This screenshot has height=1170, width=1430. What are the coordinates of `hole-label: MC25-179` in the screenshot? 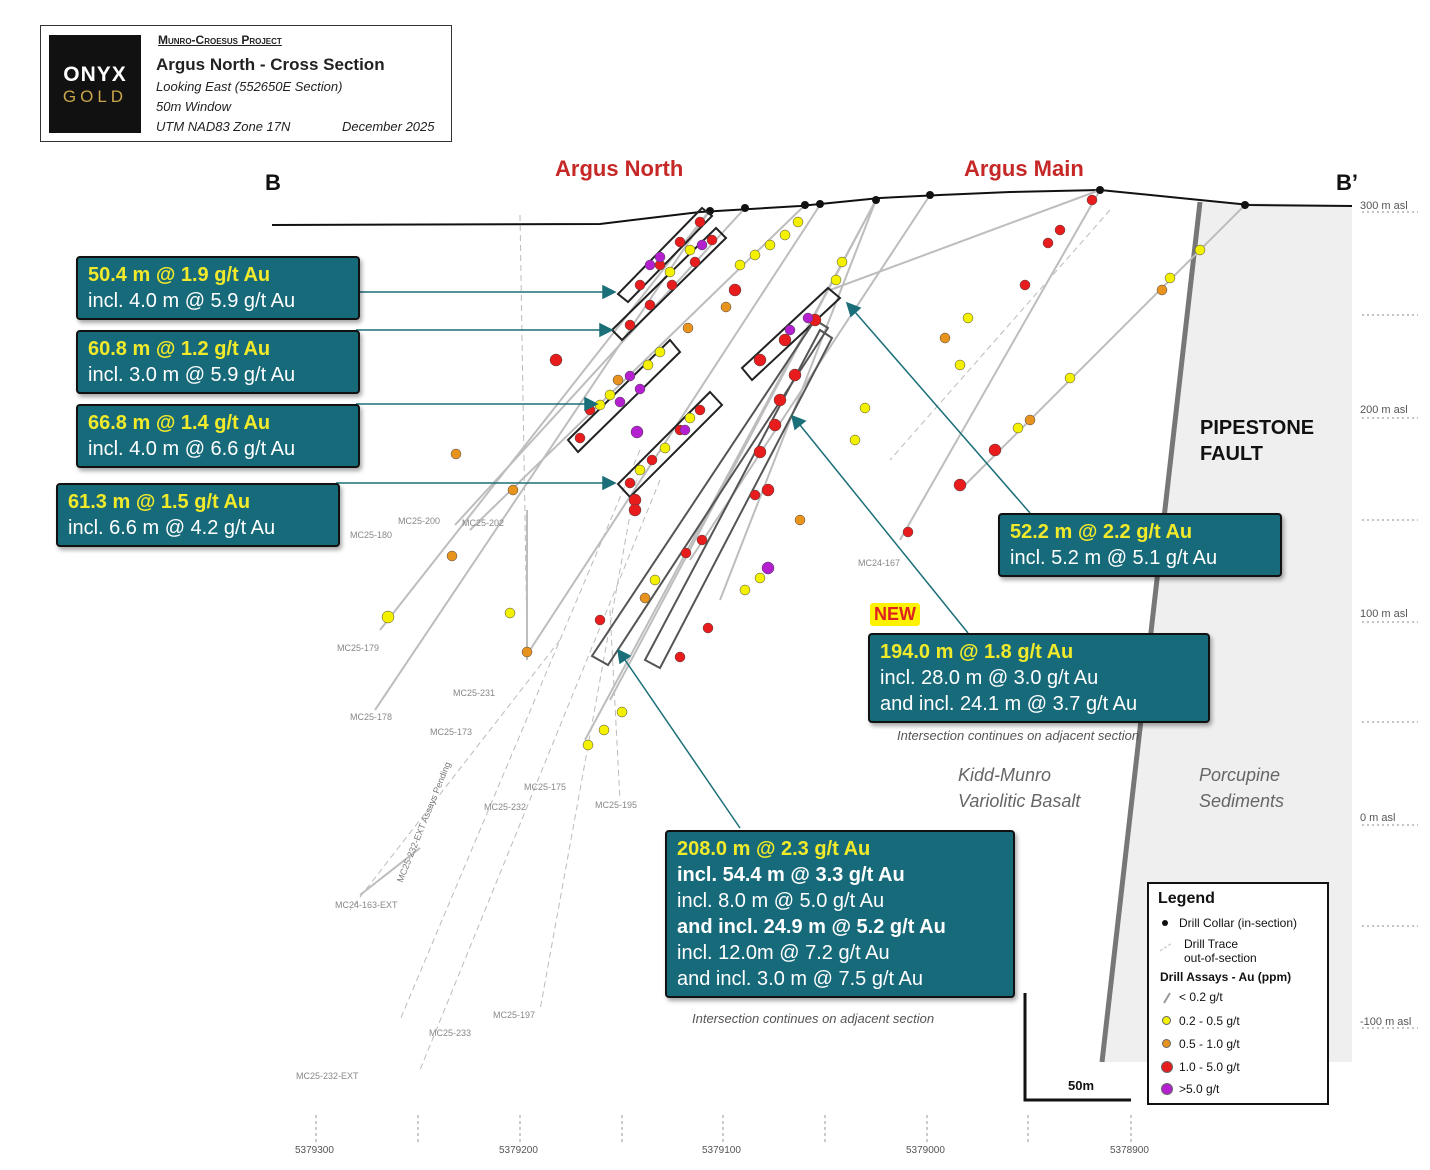 It's located at (358, 648).